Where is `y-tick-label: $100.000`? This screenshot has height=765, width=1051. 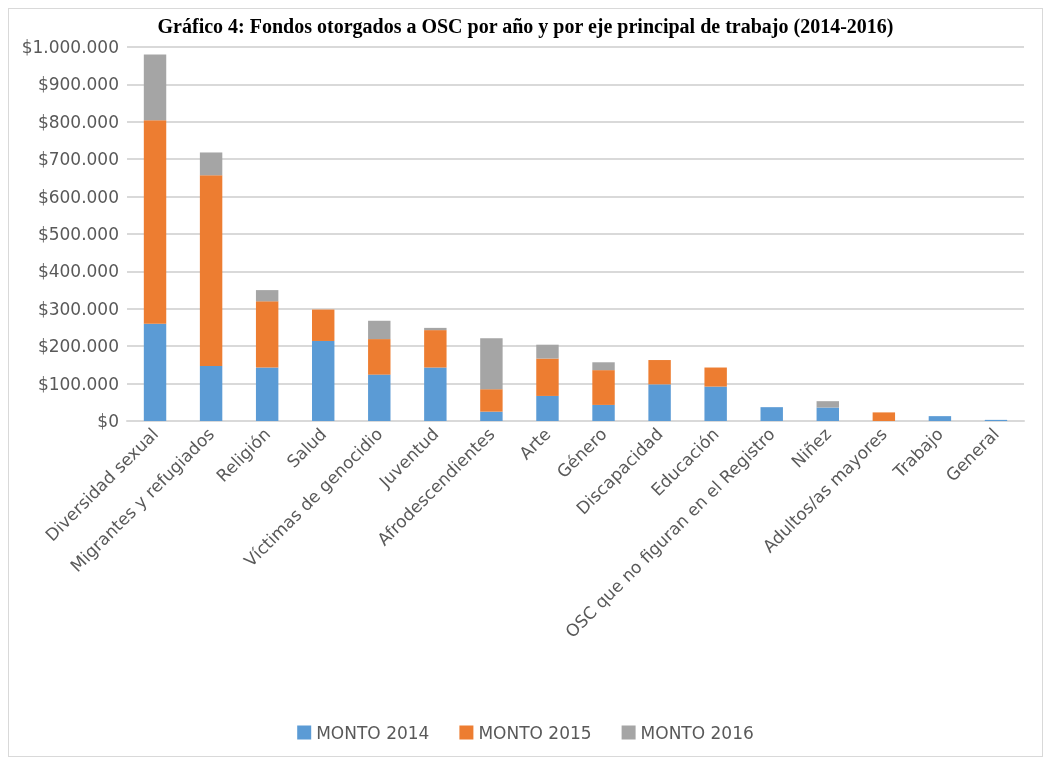
y-tick-label: $100.000 is located at coordinates (78, 383).